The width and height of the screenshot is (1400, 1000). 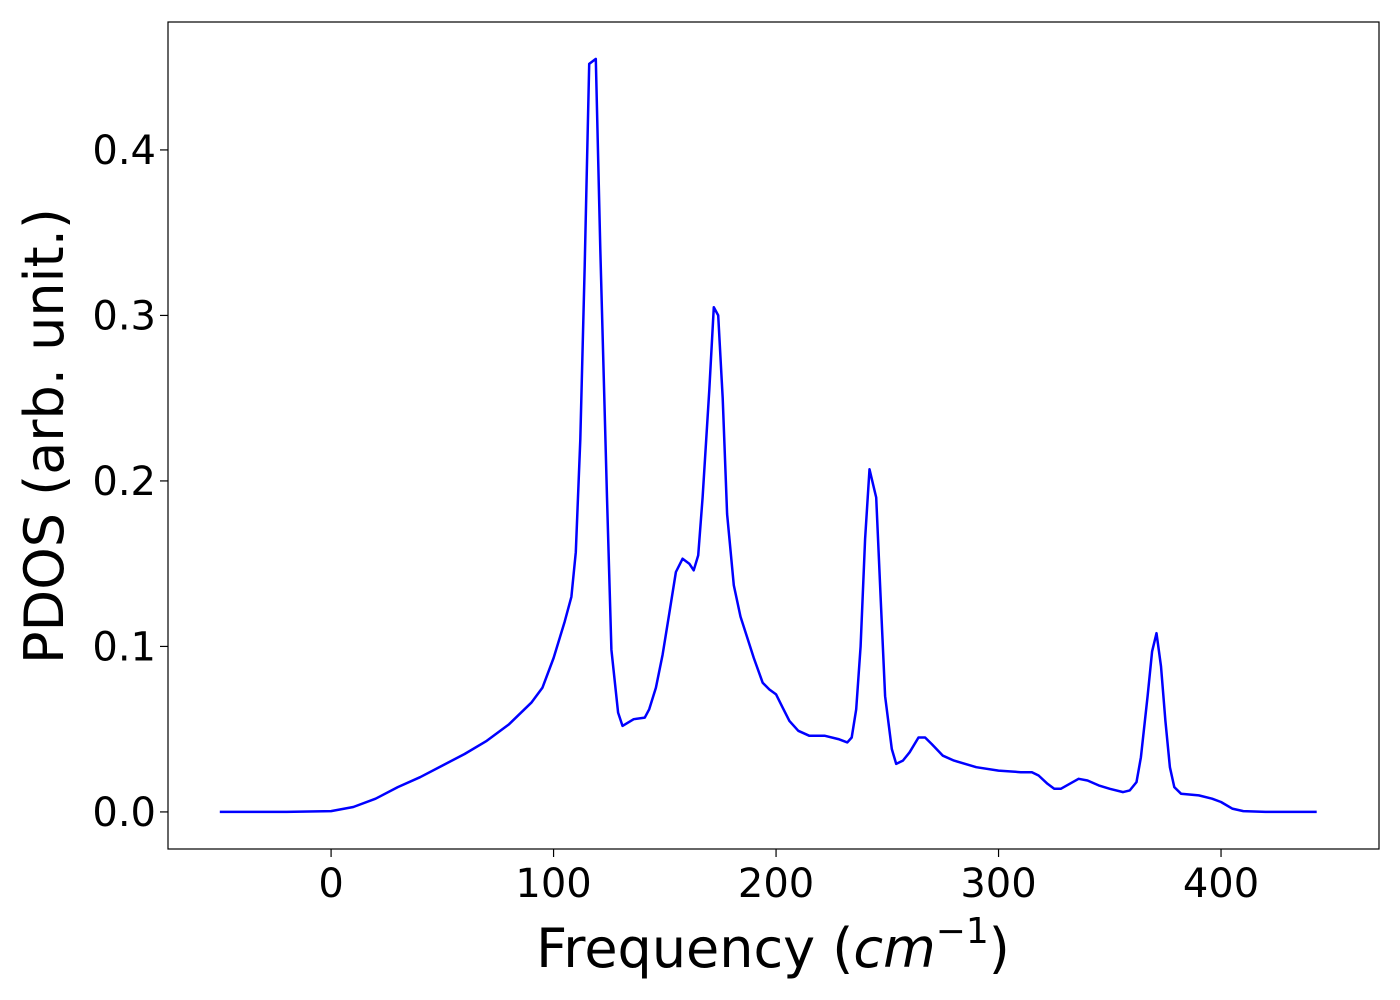 I want to click on x-label-math: cm, so click(x=894, y=948).